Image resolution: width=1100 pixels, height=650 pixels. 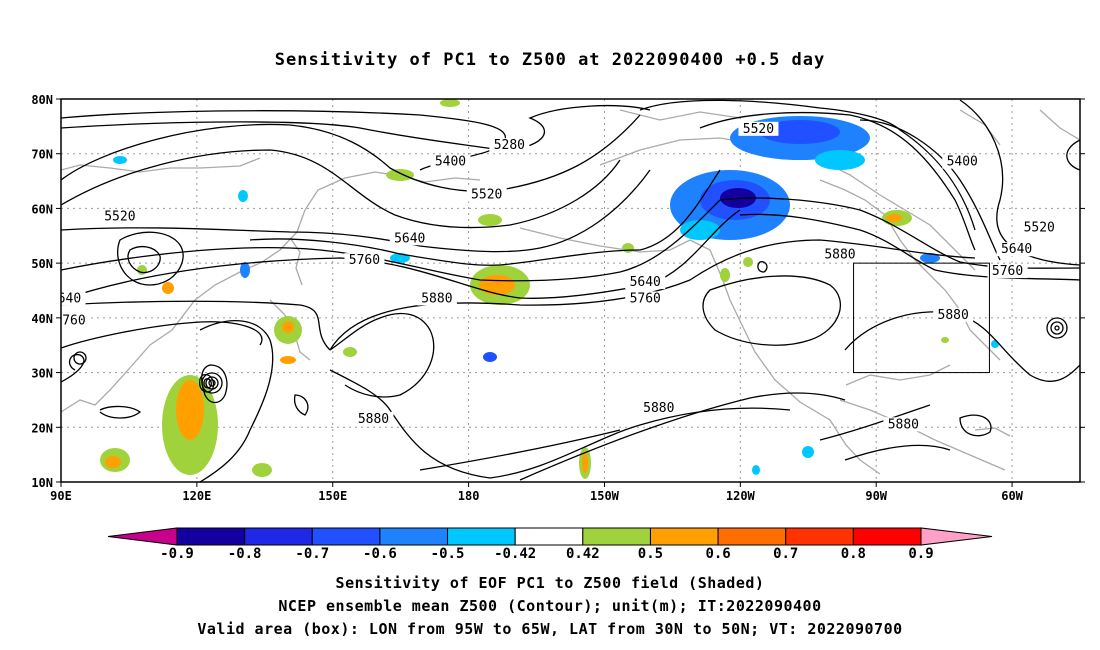 What do you see at coordinates (142, 536) in the screenshot?
I see `colorbar-low-triangle` at bounding box center [142, 536].